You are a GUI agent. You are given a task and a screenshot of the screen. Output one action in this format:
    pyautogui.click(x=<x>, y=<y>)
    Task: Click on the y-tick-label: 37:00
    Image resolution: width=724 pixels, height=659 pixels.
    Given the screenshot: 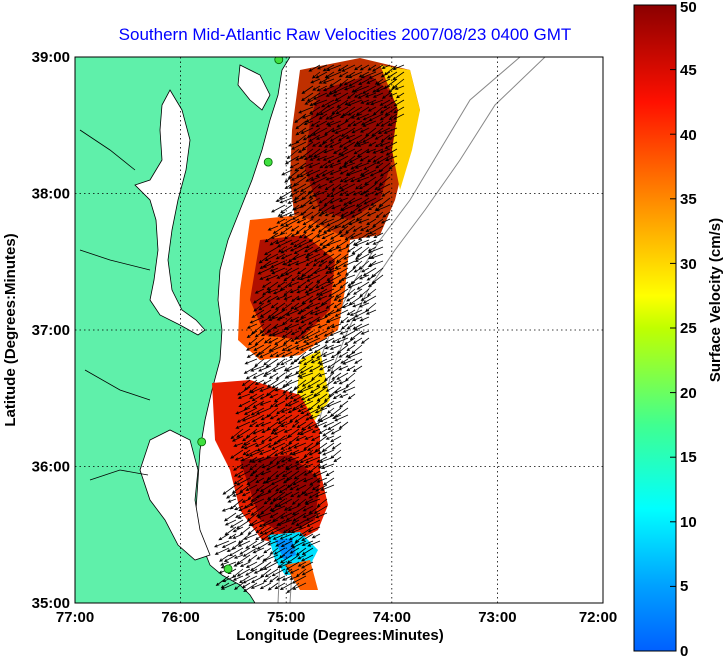 What is the action you would take?
    pyautogui.click(x=51, y=330)
    